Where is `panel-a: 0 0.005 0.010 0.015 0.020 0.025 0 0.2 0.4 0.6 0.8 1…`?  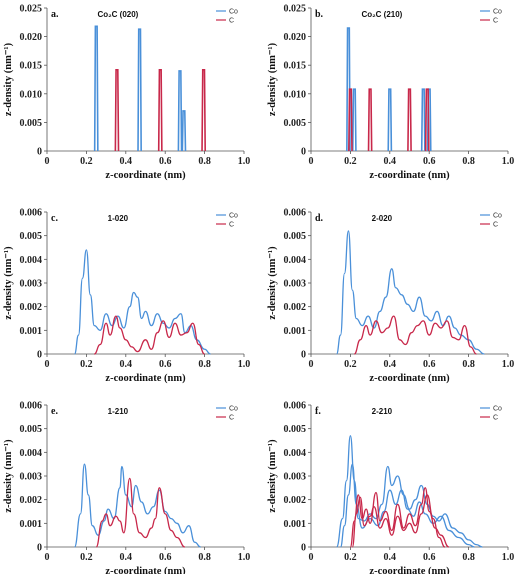 panel-a: 0 0.005 0.010 0.015 0.020 0.025 0 0.2 0.4 0.6 0.8 1… is located at coordinates (126, 93).